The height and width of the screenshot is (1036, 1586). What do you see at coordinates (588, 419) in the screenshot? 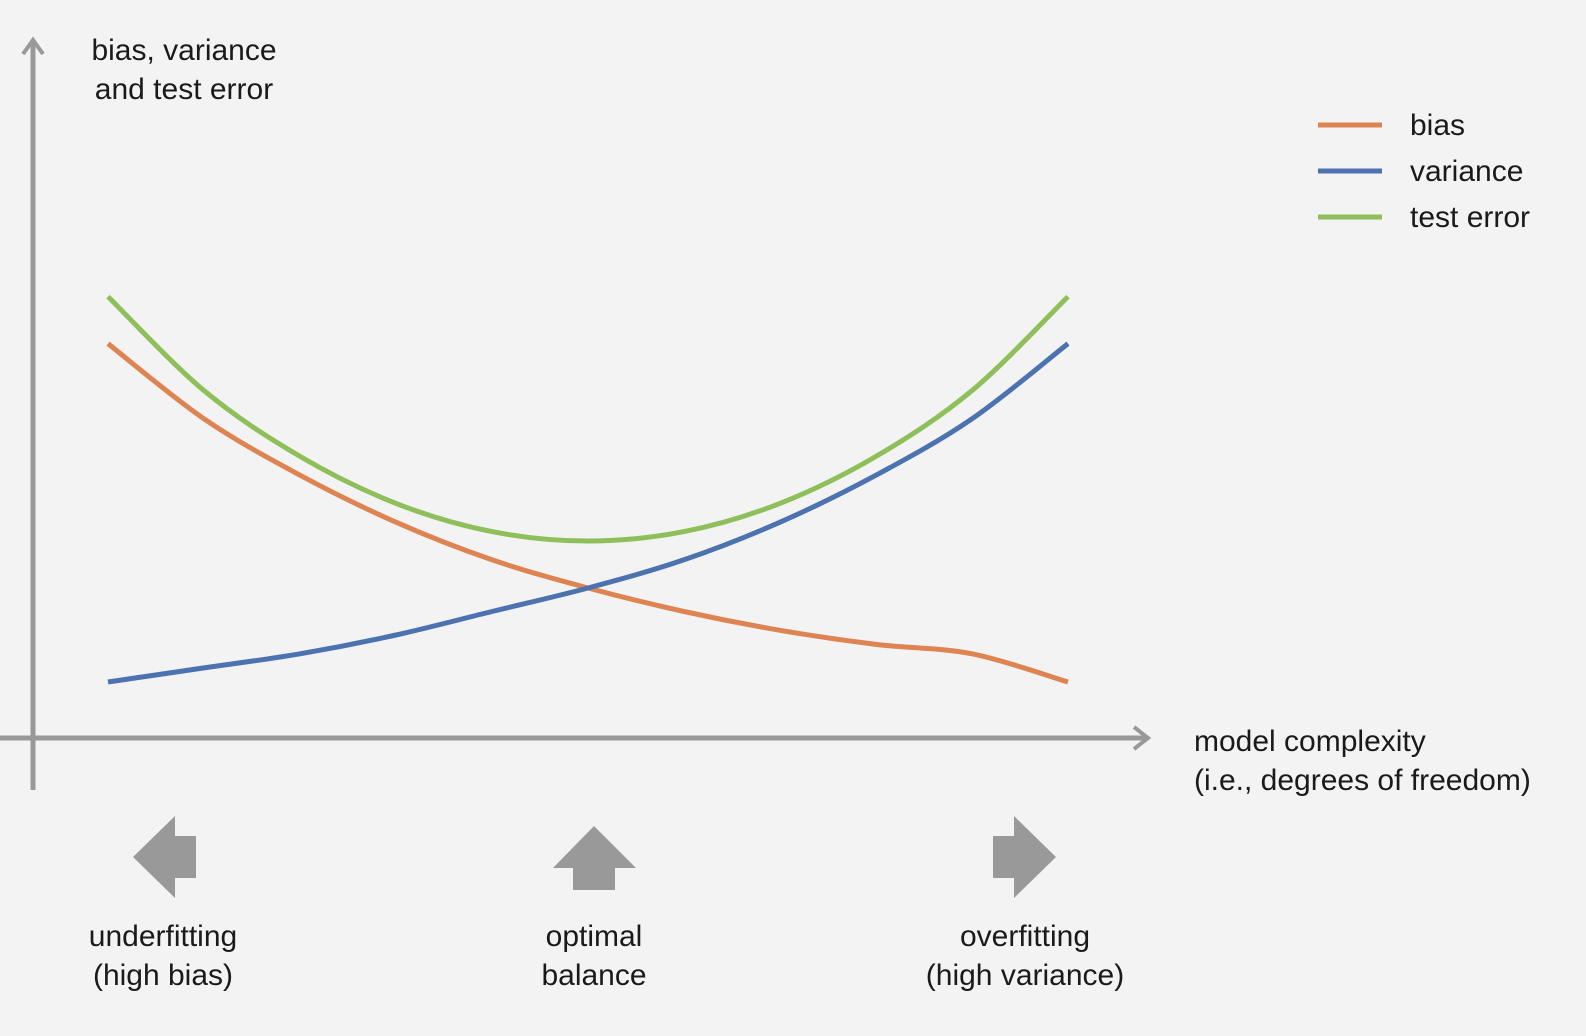
I see `series-line-test-error` at bounding box center [588, 419].